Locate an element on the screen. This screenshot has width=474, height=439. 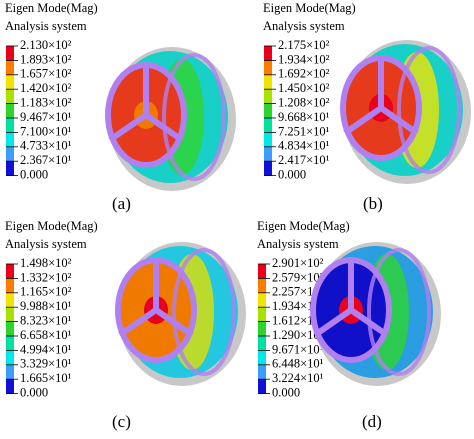
scale-label: 1.450×10² is located at coordinates (304, 88).